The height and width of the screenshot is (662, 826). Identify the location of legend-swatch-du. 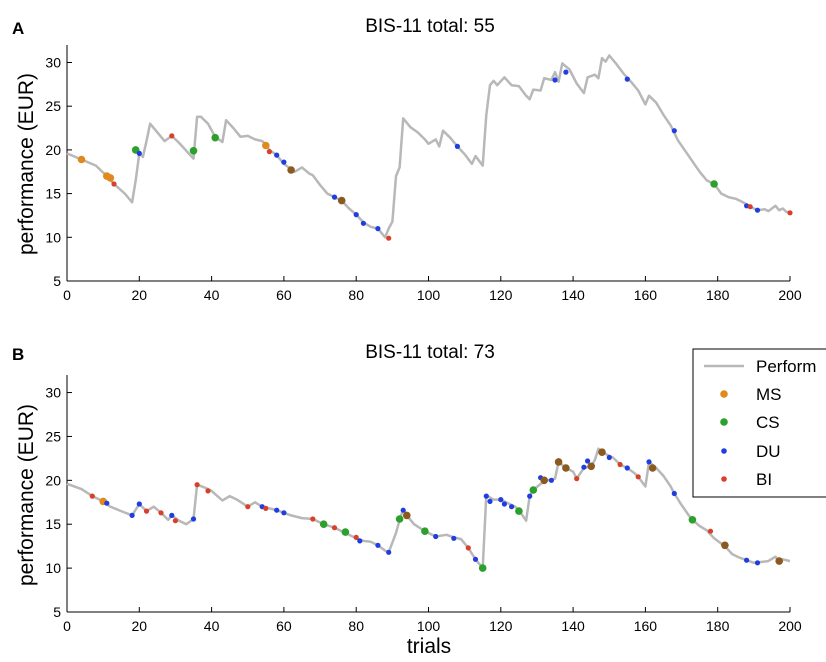
(724, 451).